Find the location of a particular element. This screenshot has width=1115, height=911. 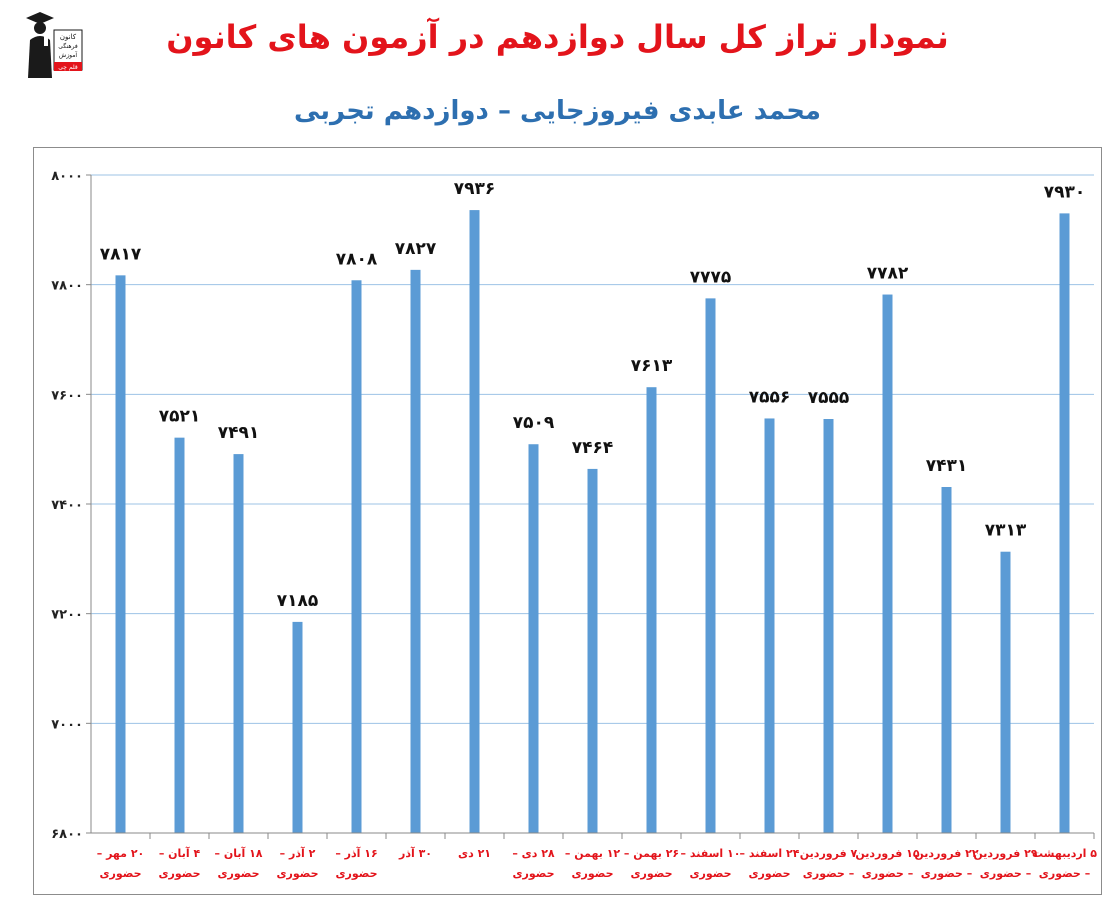

x-label-12-line-1: ۲۴ اسفند – is located at coordinates (770, 853).